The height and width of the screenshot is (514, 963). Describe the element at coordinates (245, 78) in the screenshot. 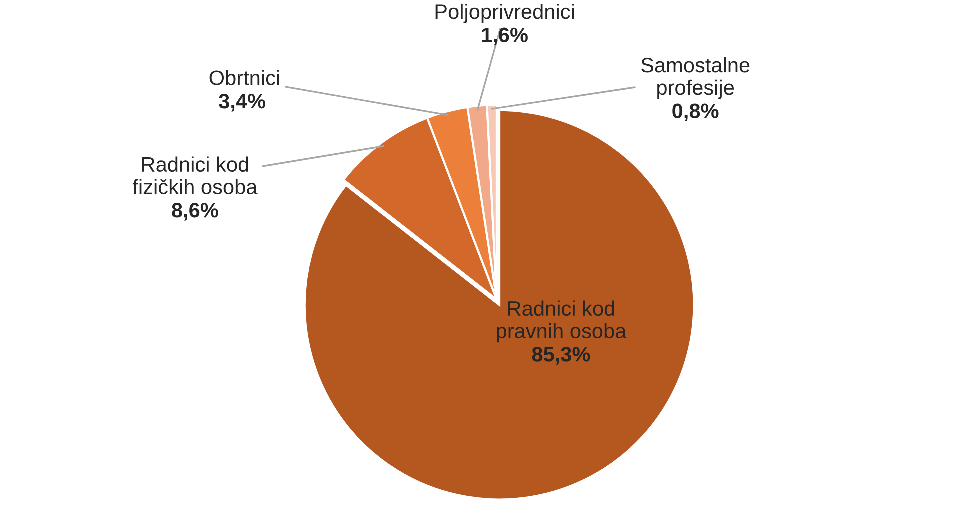

I see `slice-label: Obrtnici` at that location.